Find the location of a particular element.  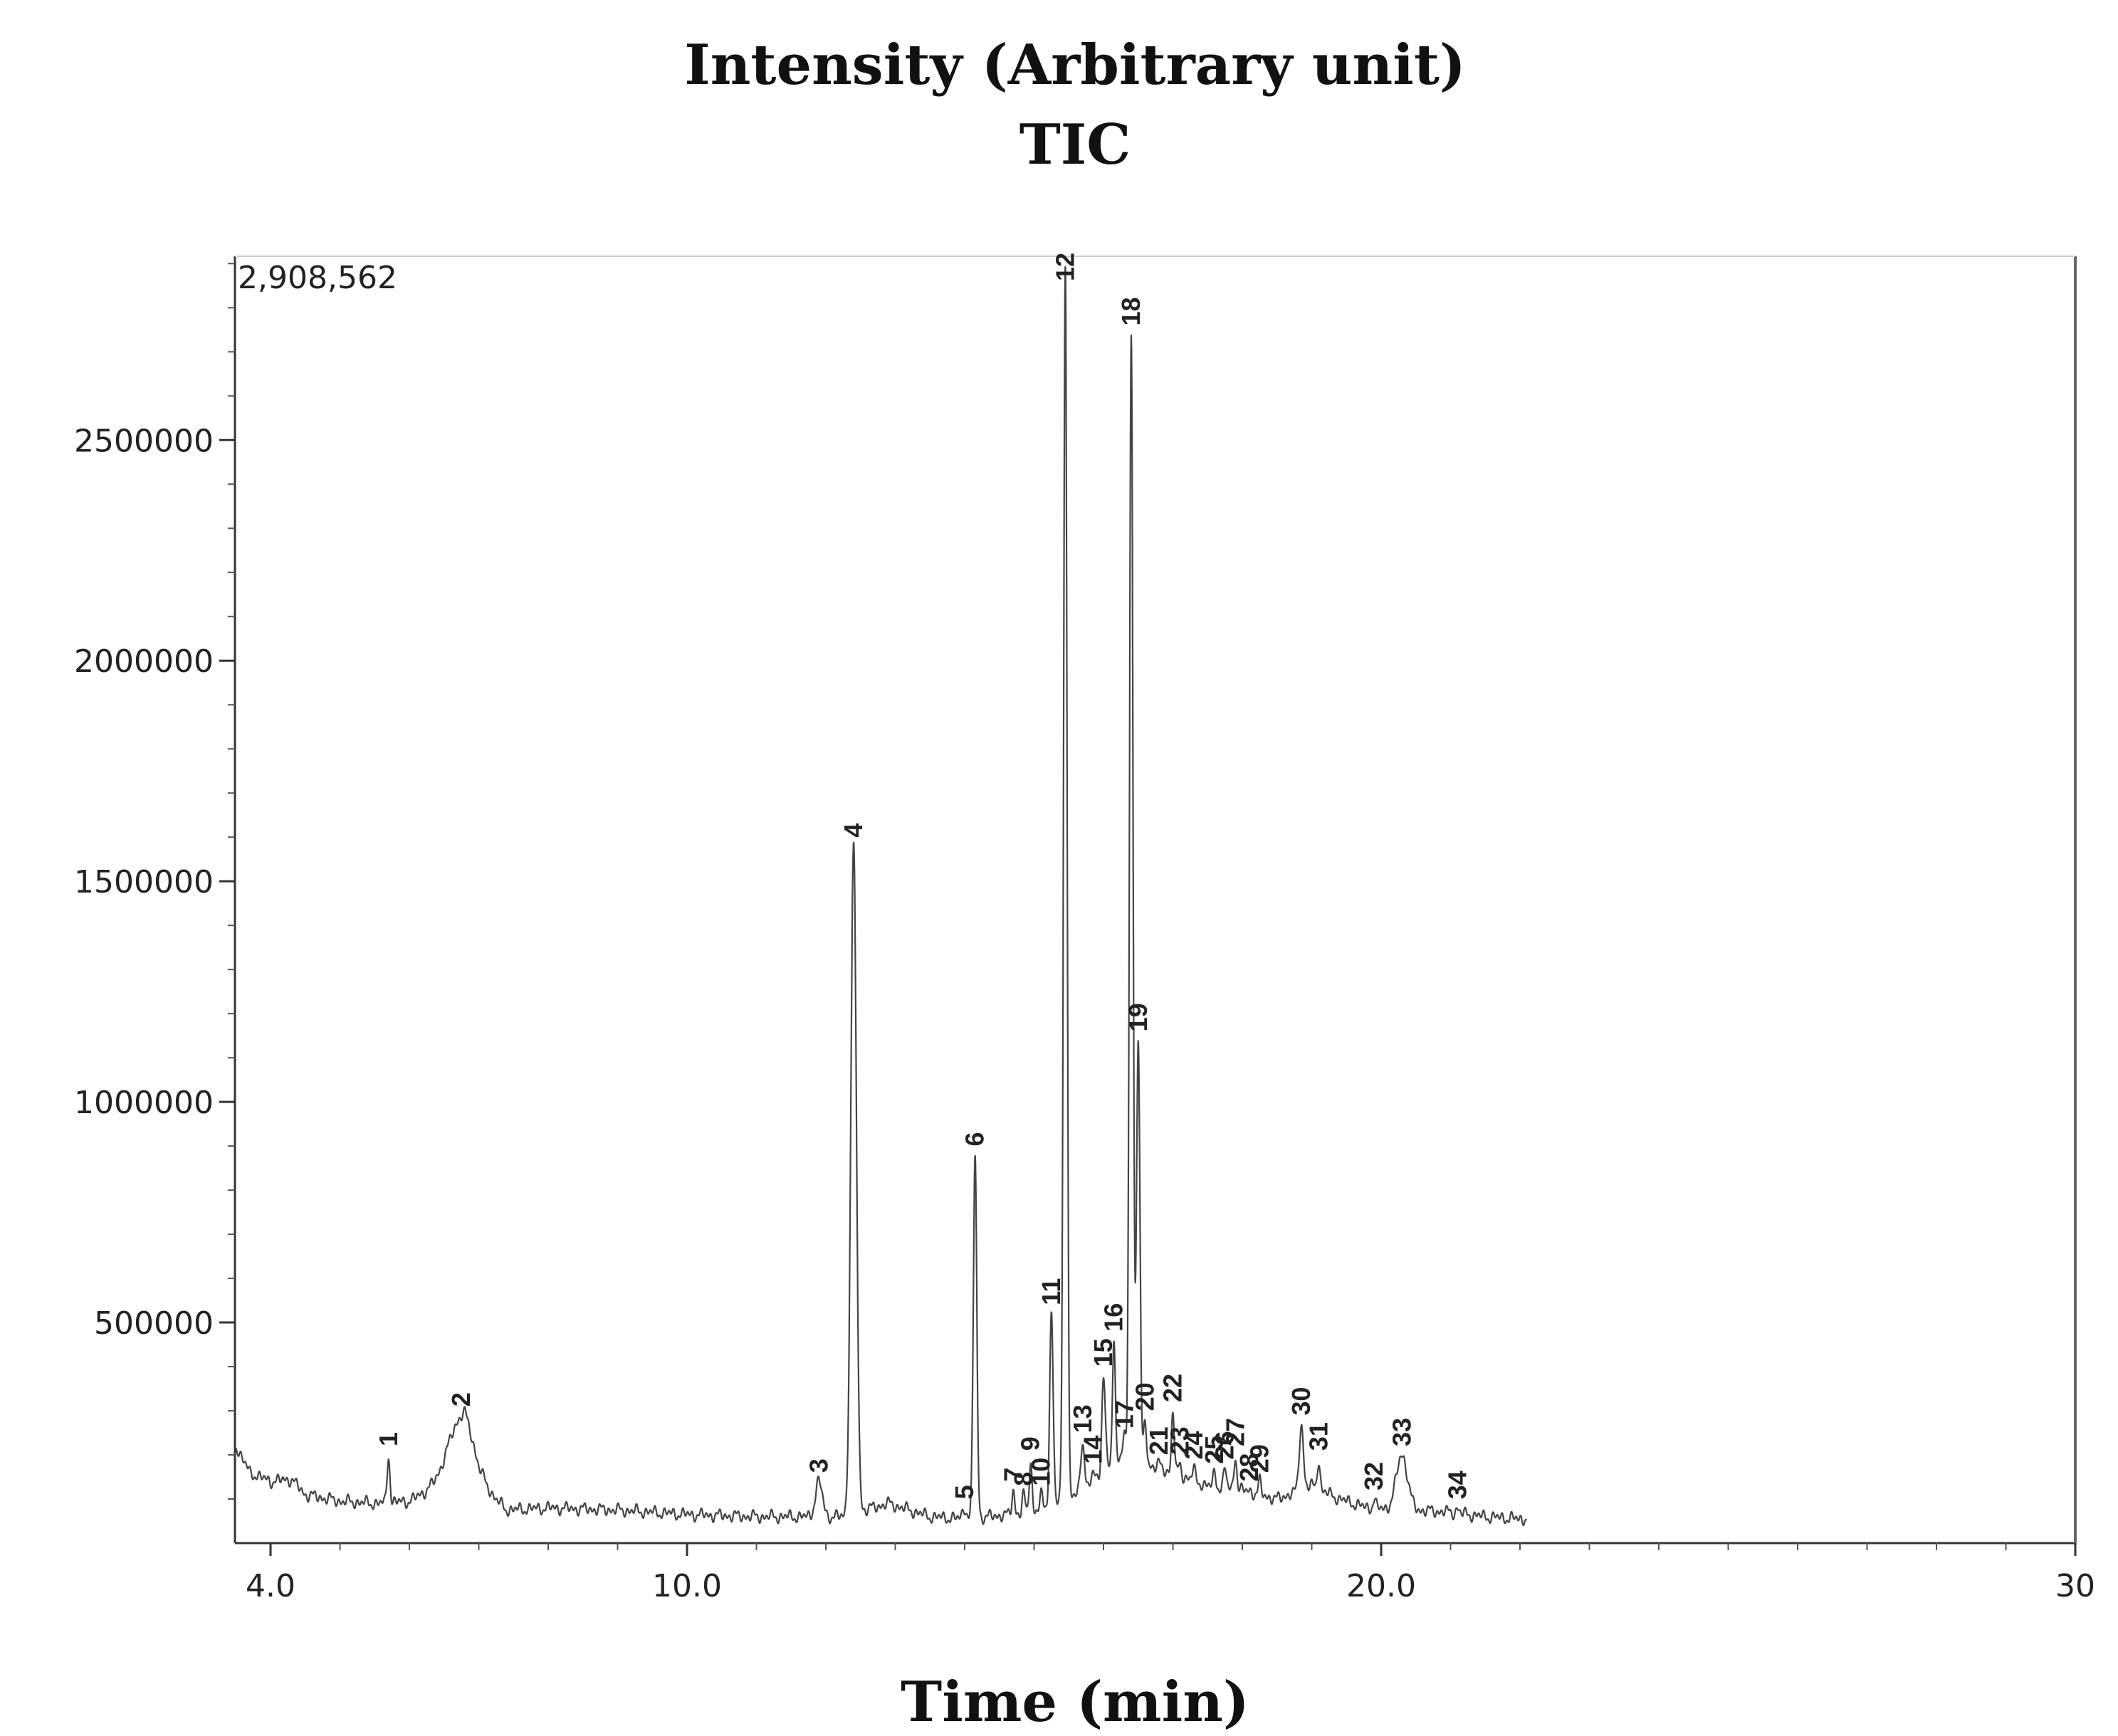

x-tick-label: 30 is located at coordinates (2075, 1586).